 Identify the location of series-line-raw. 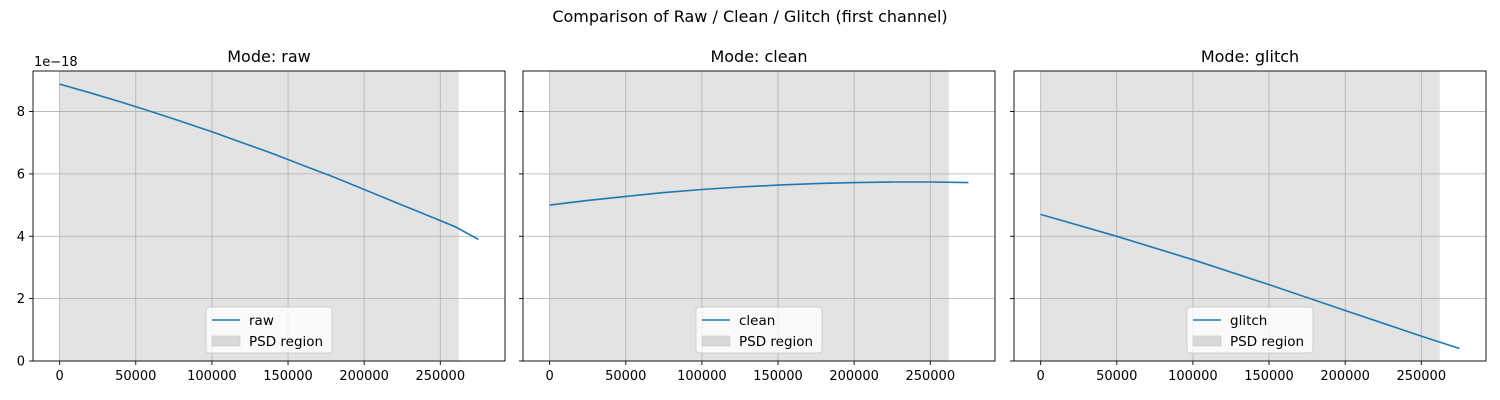
(269, 162).